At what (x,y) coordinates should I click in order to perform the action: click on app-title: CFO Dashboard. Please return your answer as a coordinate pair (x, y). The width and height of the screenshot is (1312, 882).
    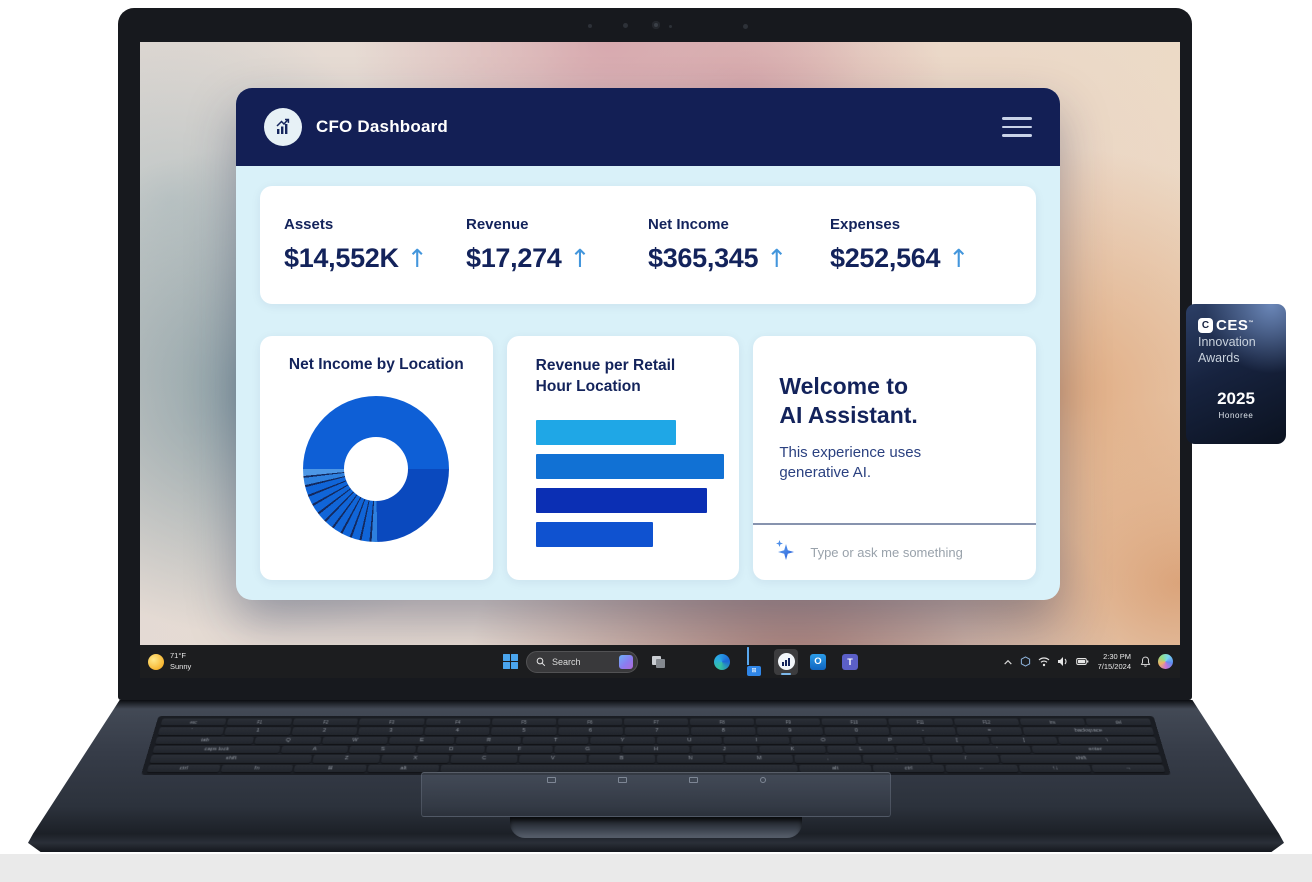
    Looking at the image, I should click on (382, 126).